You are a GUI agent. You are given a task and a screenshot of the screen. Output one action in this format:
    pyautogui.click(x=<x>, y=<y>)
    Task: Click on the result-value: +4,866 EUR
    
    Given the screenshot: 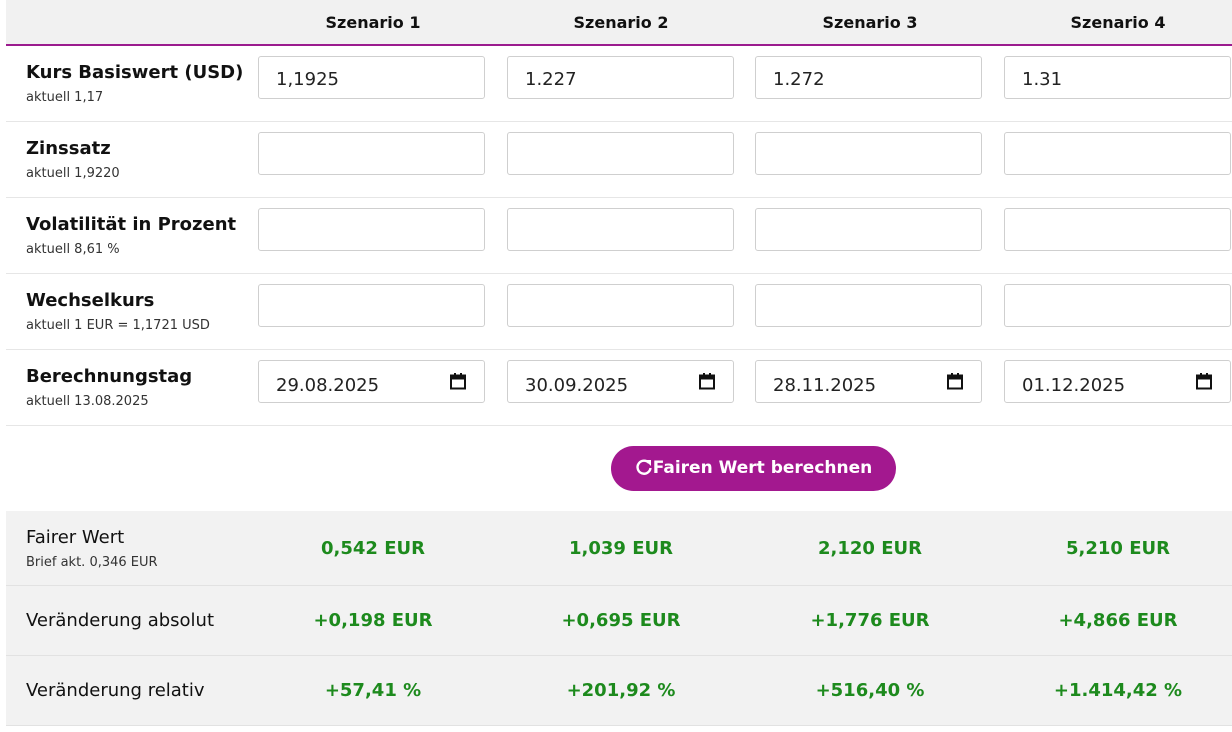 What is the action you would take?
    pyautogui.click(x=1118, y=620)
    